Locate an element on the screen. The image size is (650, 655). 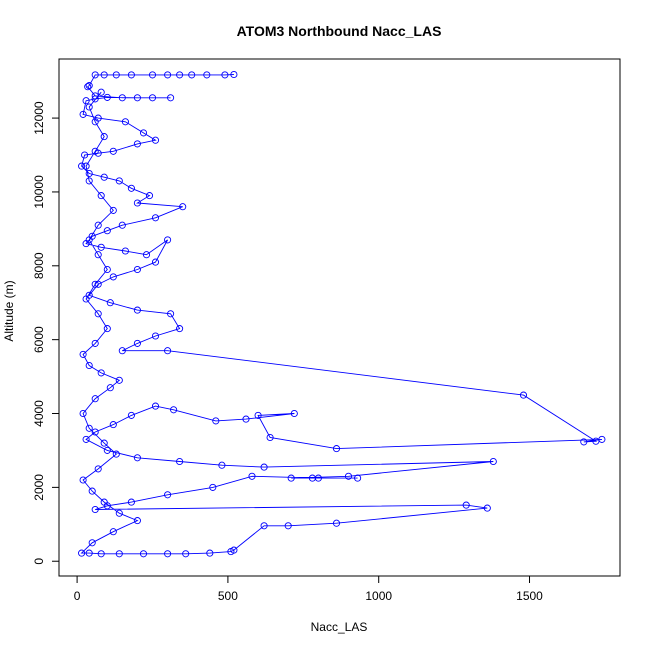
x-tick-label: 500 is located at coordinates (228, 596).